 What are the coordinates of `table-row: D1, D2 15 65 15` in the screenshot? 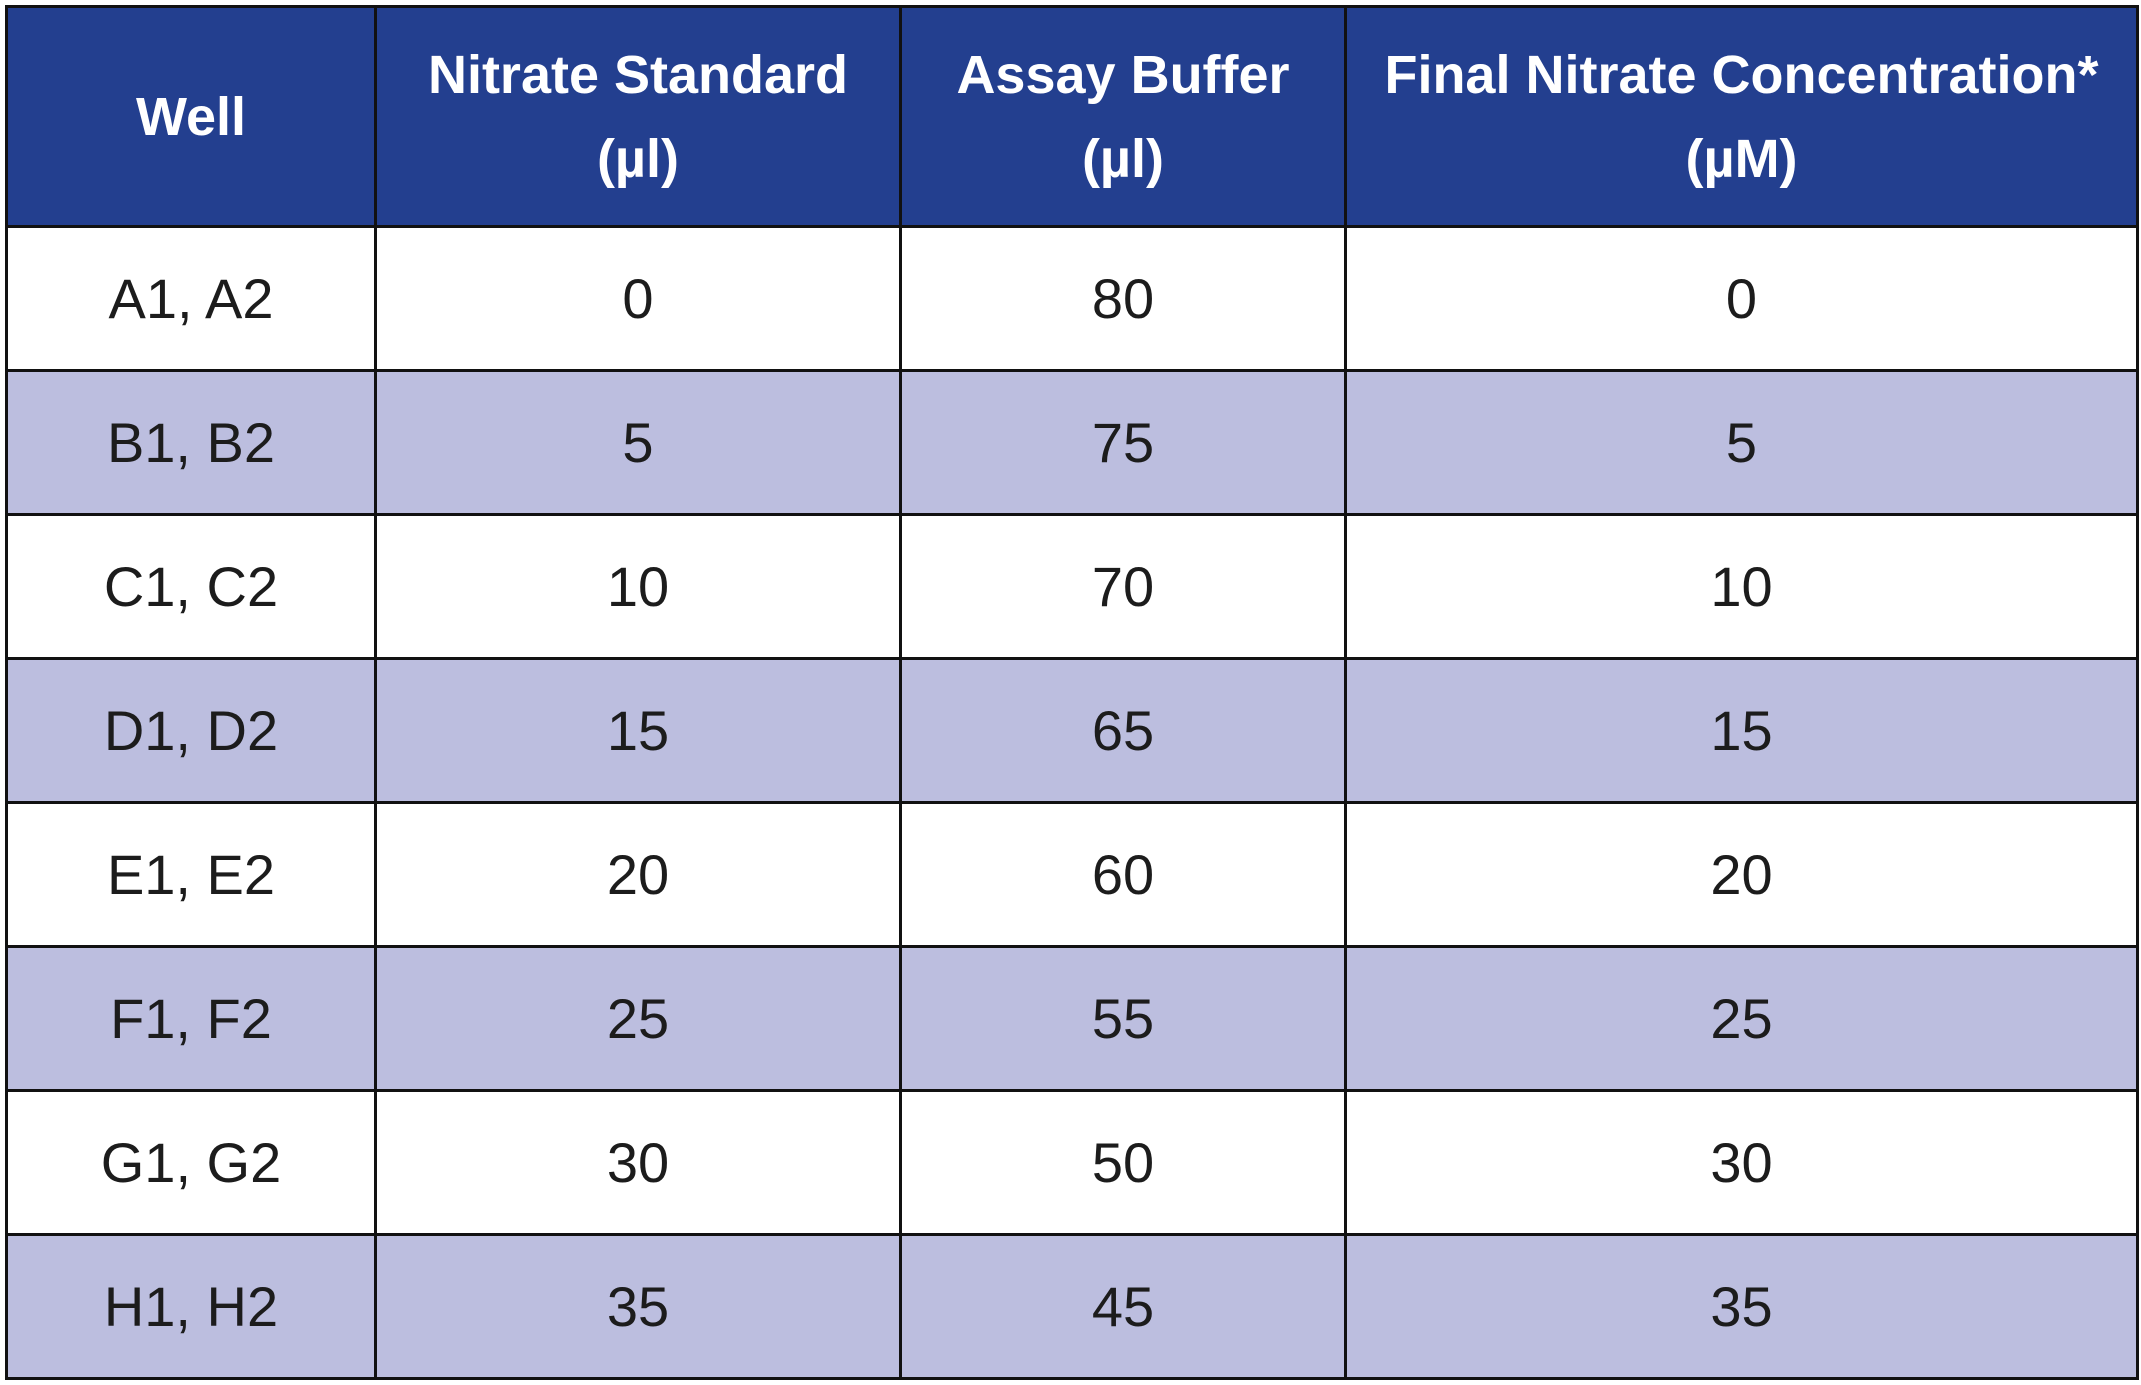 It's located at (1072, 730).